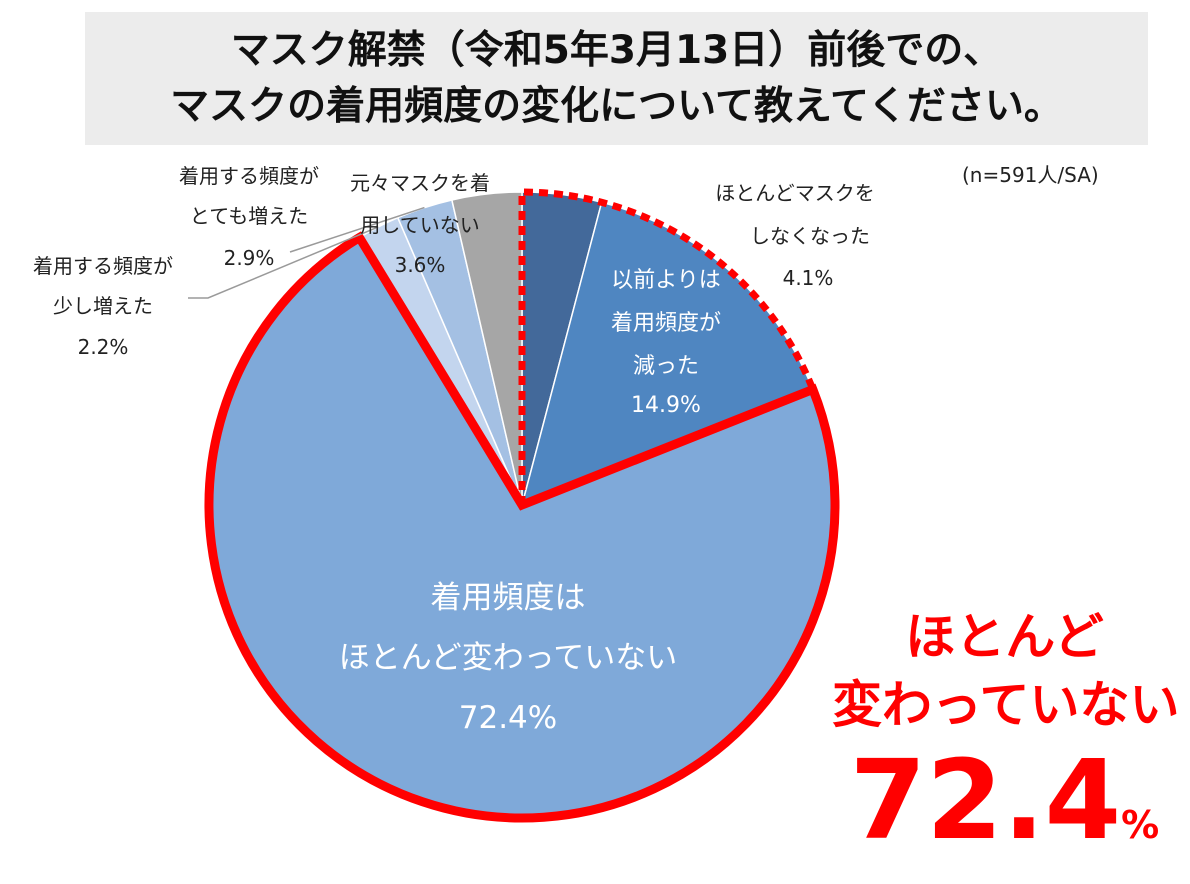 The image size is (1190, 884). What do you see at coordinates (103, 347) in the screenshot?
I see `label-increased-slightly-value: 2.2%` at bounding box center [103, 347].